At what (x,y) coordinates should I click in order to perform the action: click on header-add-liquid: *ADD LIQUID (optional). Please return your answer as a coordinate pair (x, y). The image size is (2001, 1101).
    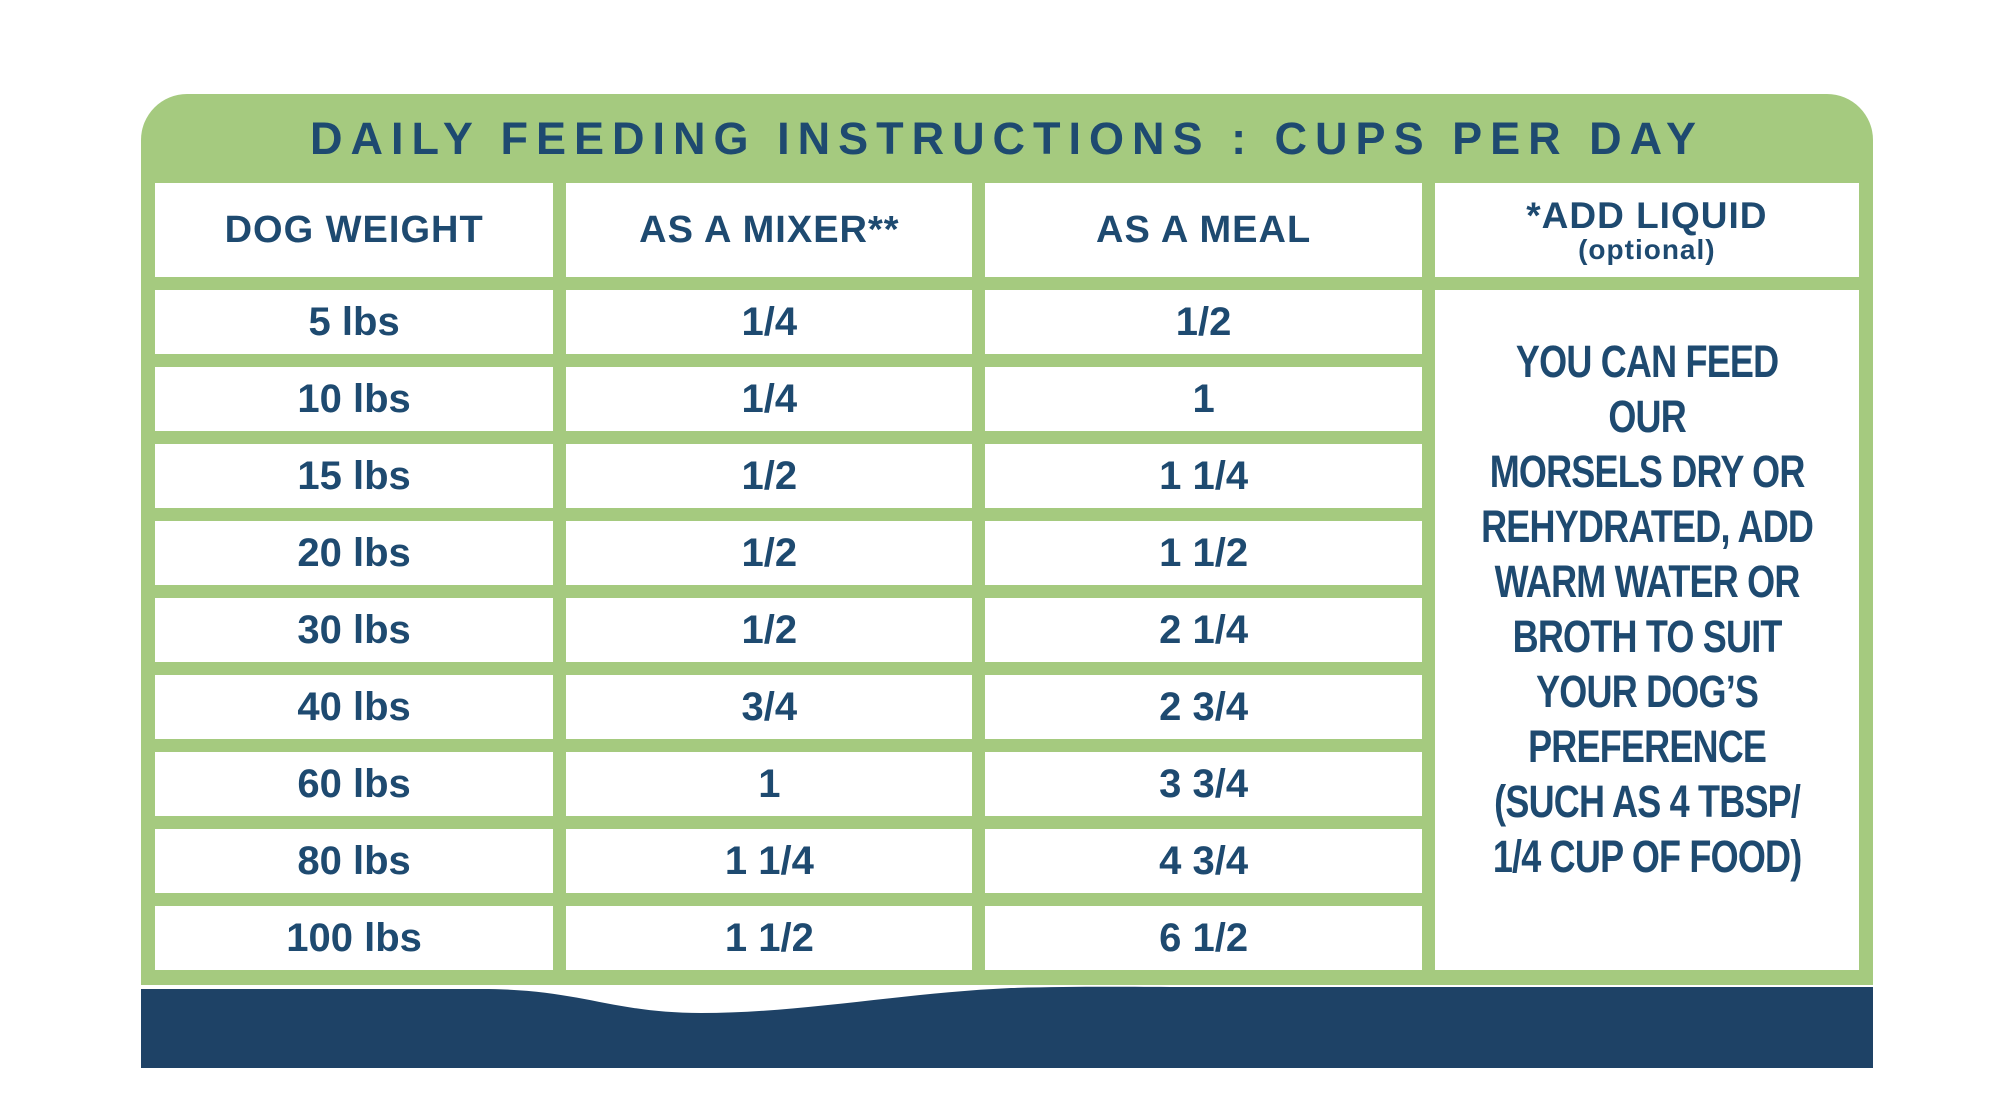
    Looking at the image, I should click on (1646, 230).